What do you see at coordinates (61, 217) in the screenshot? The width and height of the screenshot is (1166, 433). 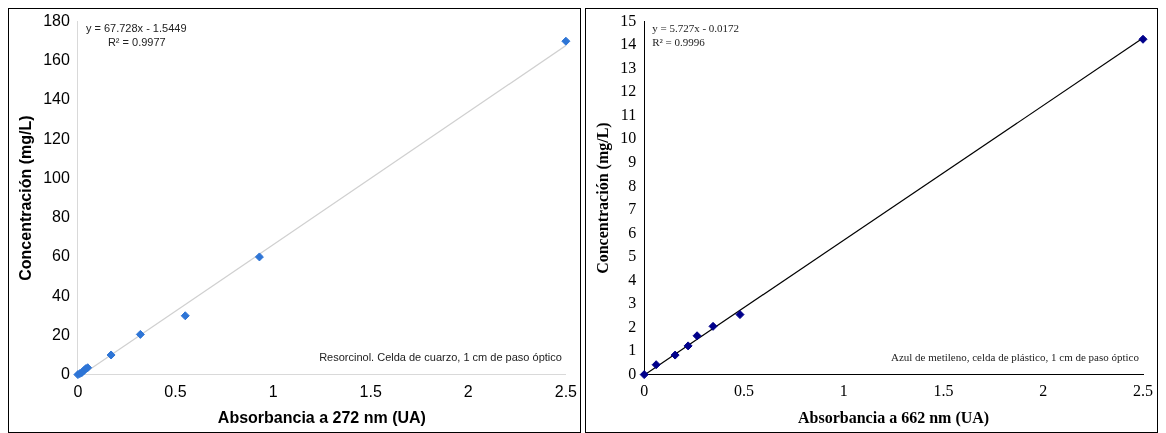 I see `y-tick-label: 80` at bounding box center [61, 217].